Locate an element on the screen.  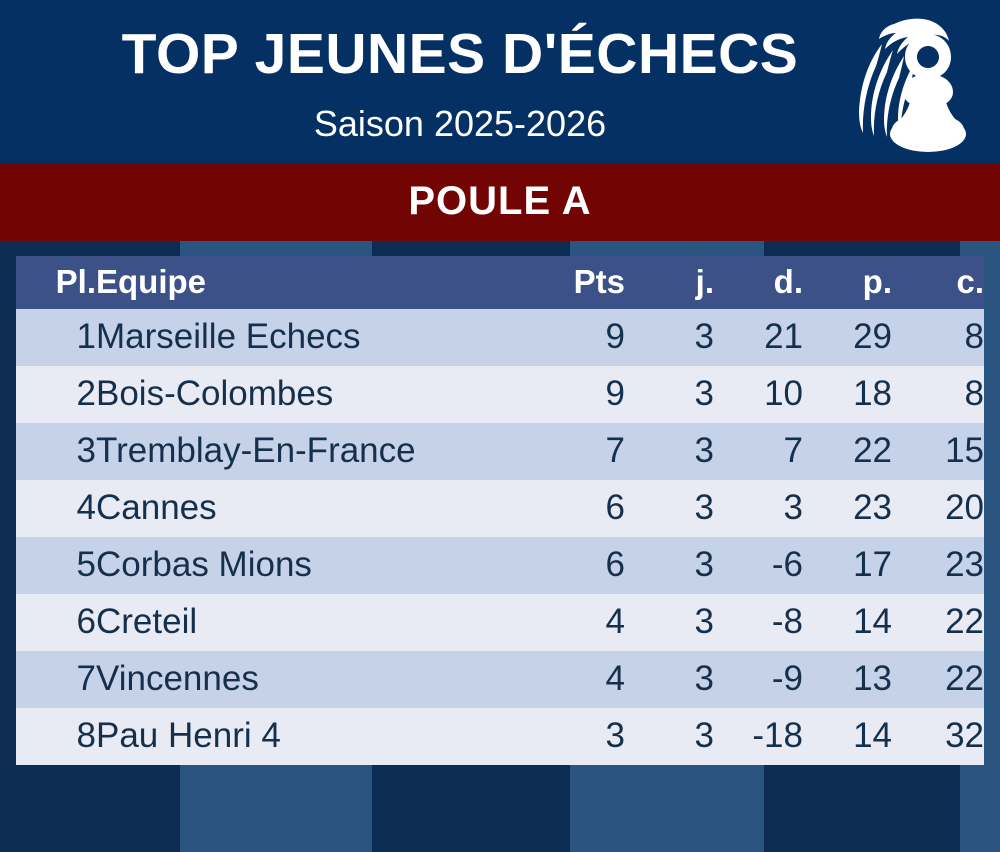
cell-team: Vincennes is located at coordinates (177, 678).